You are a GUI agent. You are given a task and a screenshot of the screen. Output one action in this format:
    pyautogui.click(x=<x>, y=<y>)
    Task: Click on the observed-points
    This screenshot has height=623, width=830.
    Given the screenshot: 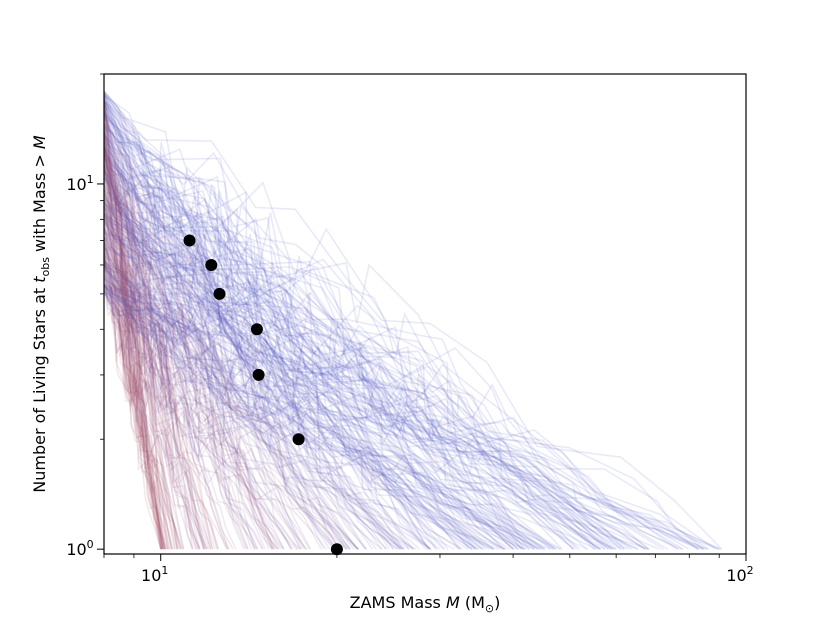 What is the action you would take?
    pyautogui.click(x=263, y=395)
    